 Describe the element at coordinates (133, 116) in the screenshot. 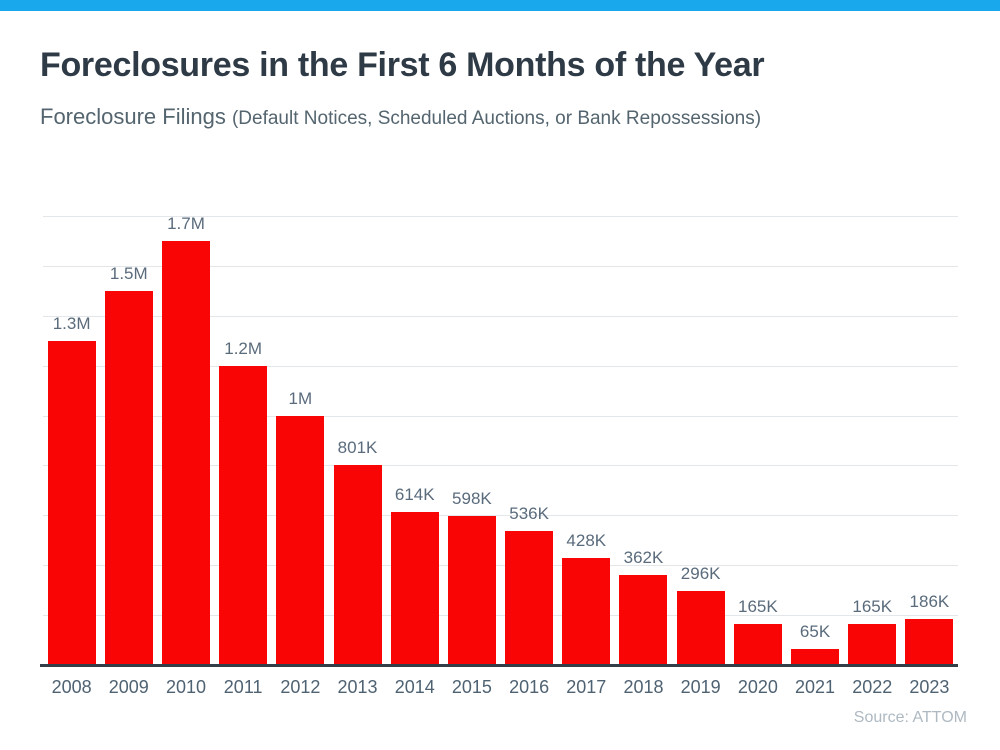

I see `chart-subtitle-main: Foreclosure Filings` at that location.